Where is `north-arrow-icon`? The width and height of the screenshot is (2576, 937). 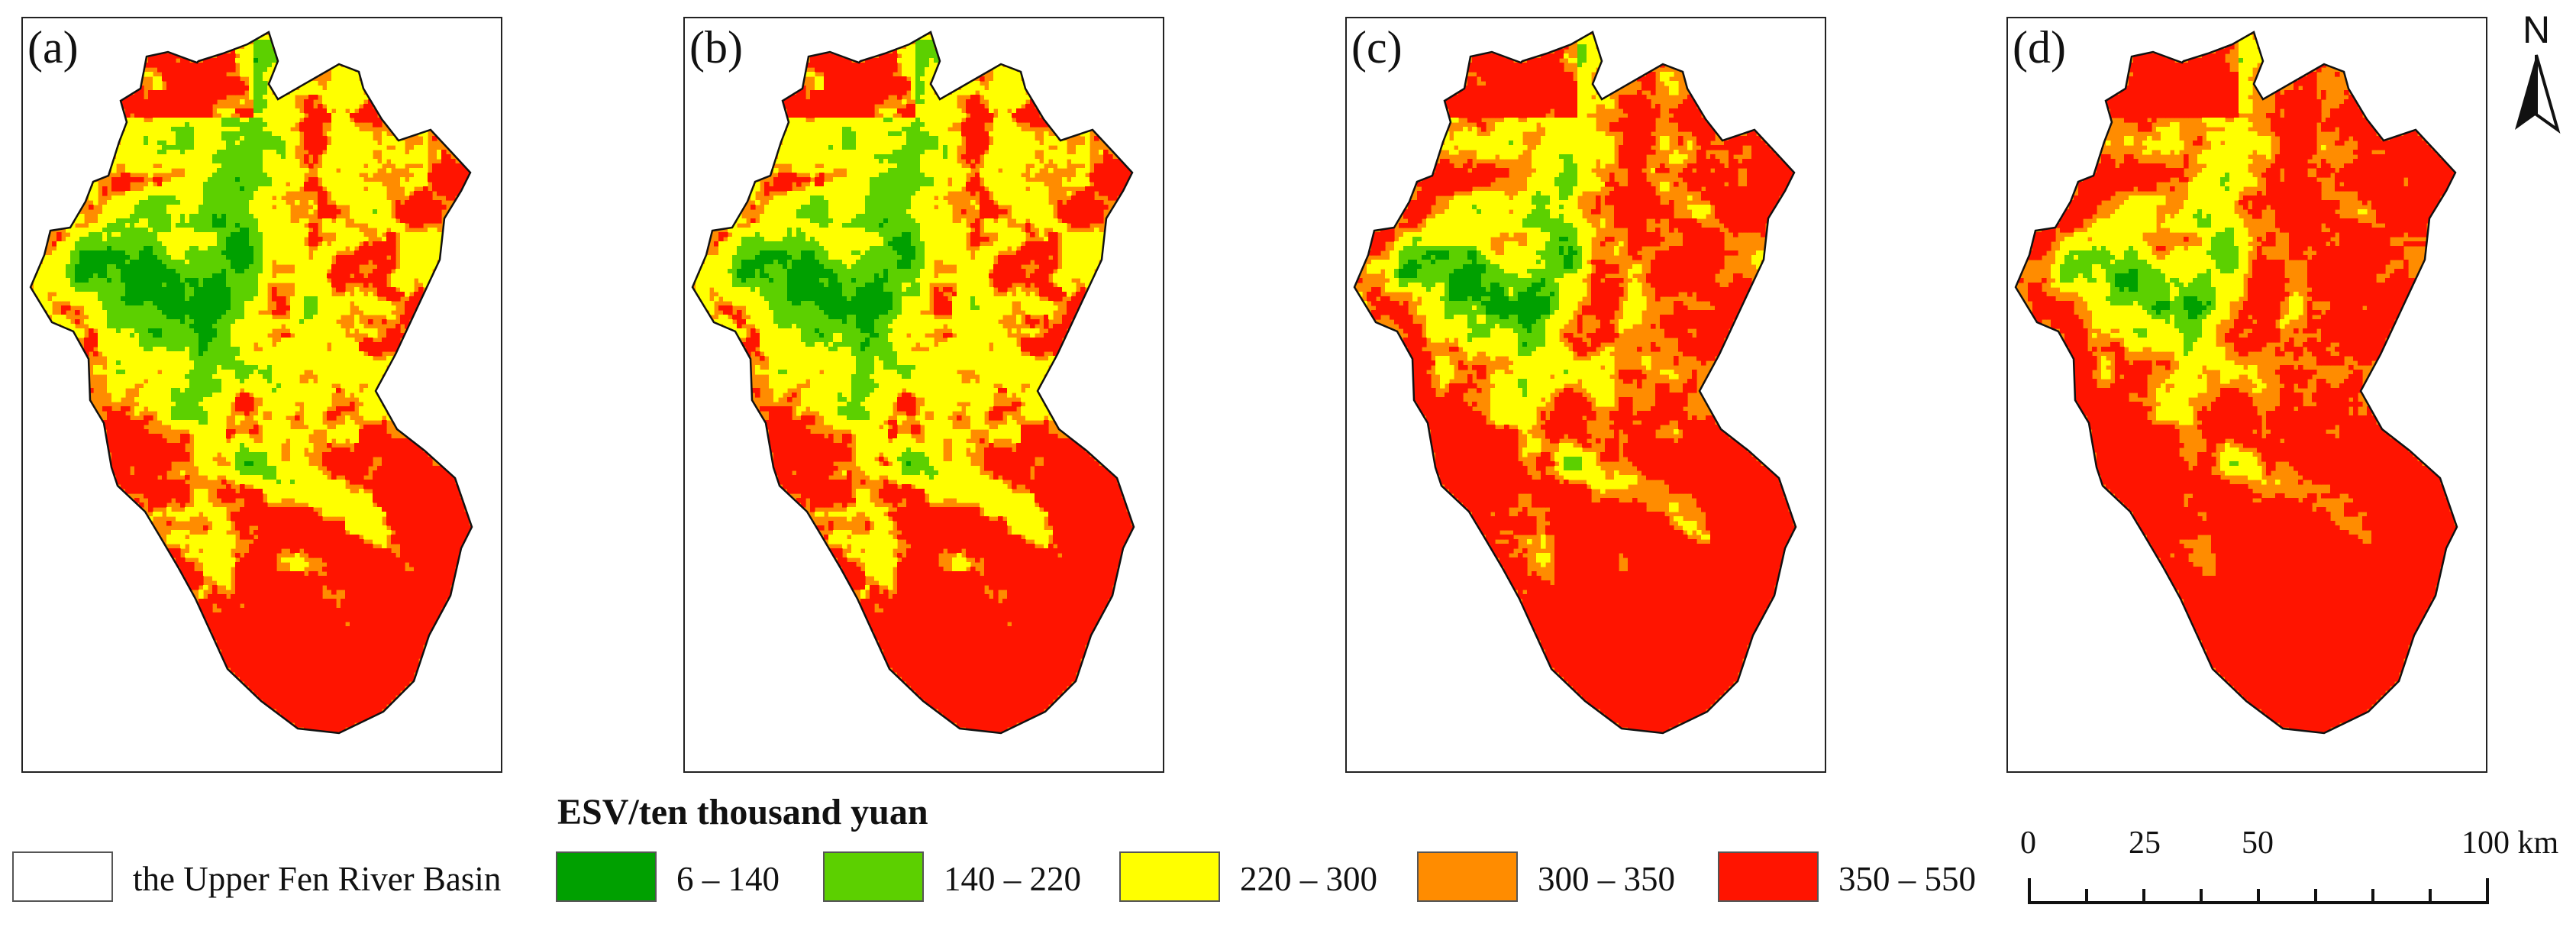
north-arrow-icon is located at coordinates (2538, 94).